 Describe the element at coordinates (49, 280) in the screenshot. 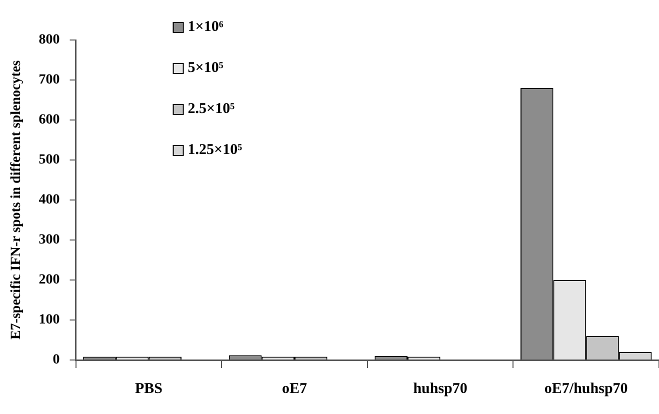

I see `y-tick-label: 200` at that location.